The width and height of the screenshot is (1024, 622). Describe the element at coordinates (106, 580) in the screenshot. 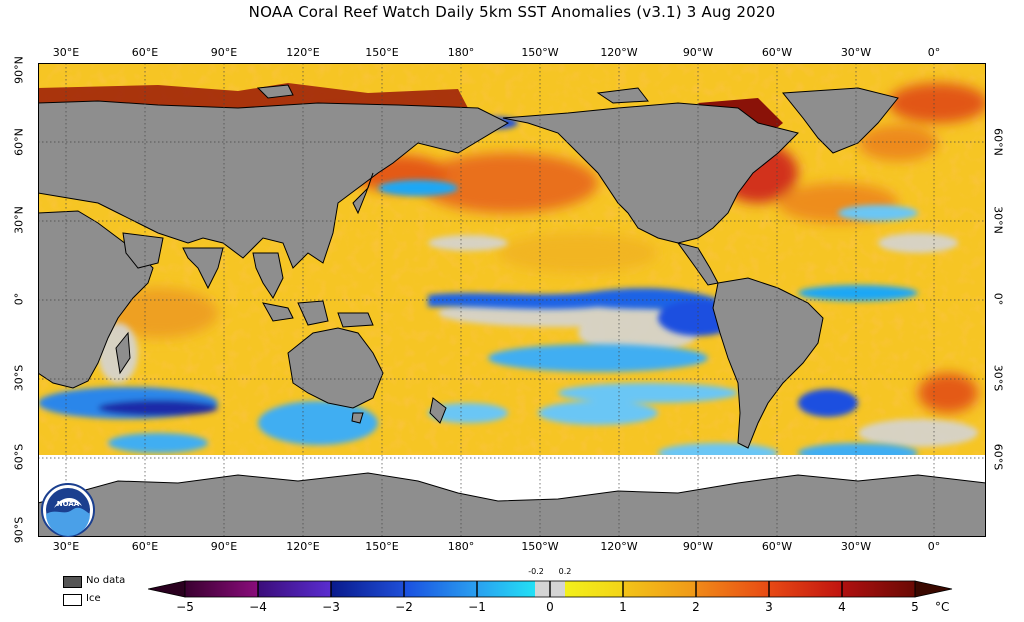

I see `no-data-label: No data` at that location.